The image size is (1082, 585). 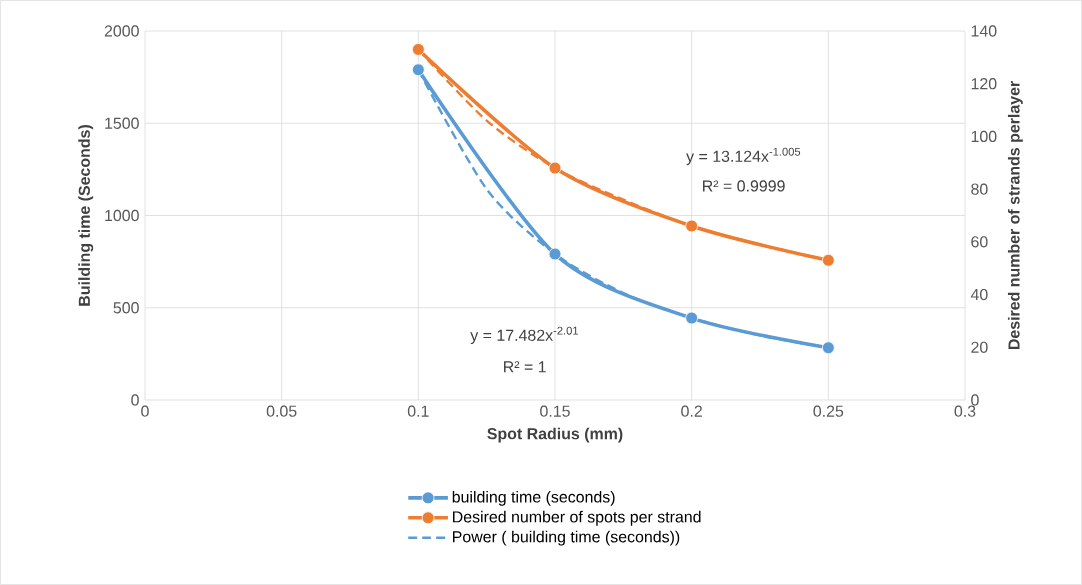 What do you see at coordinates (555, 411) in the screenshot?
I see `x-tick-label: 0.15` at bounding box center [555, 411].